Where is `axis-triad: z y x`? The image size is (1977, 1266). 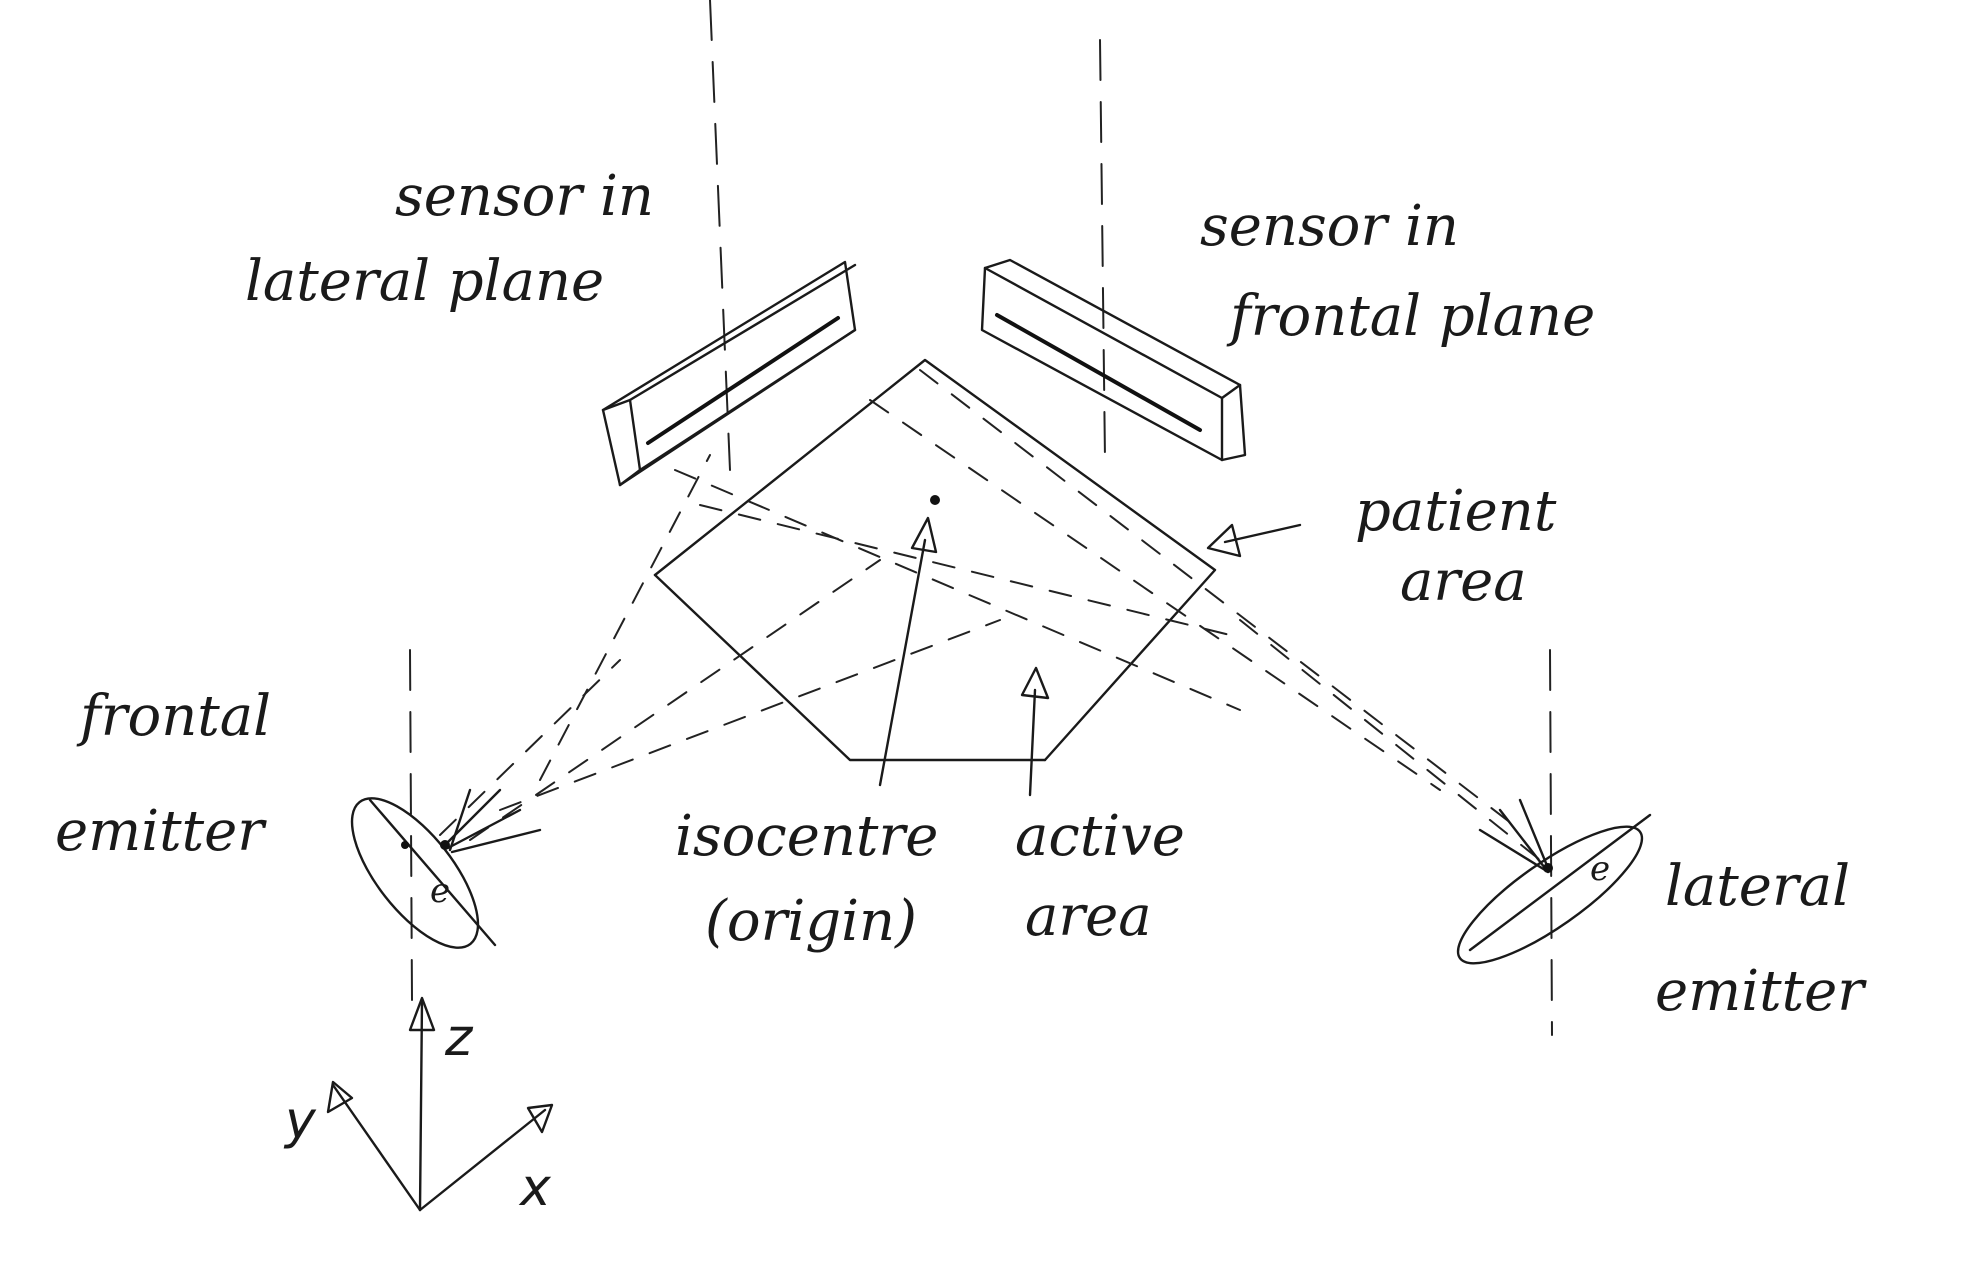 axis-triad: z y x is located at coordinates (418, 1107).